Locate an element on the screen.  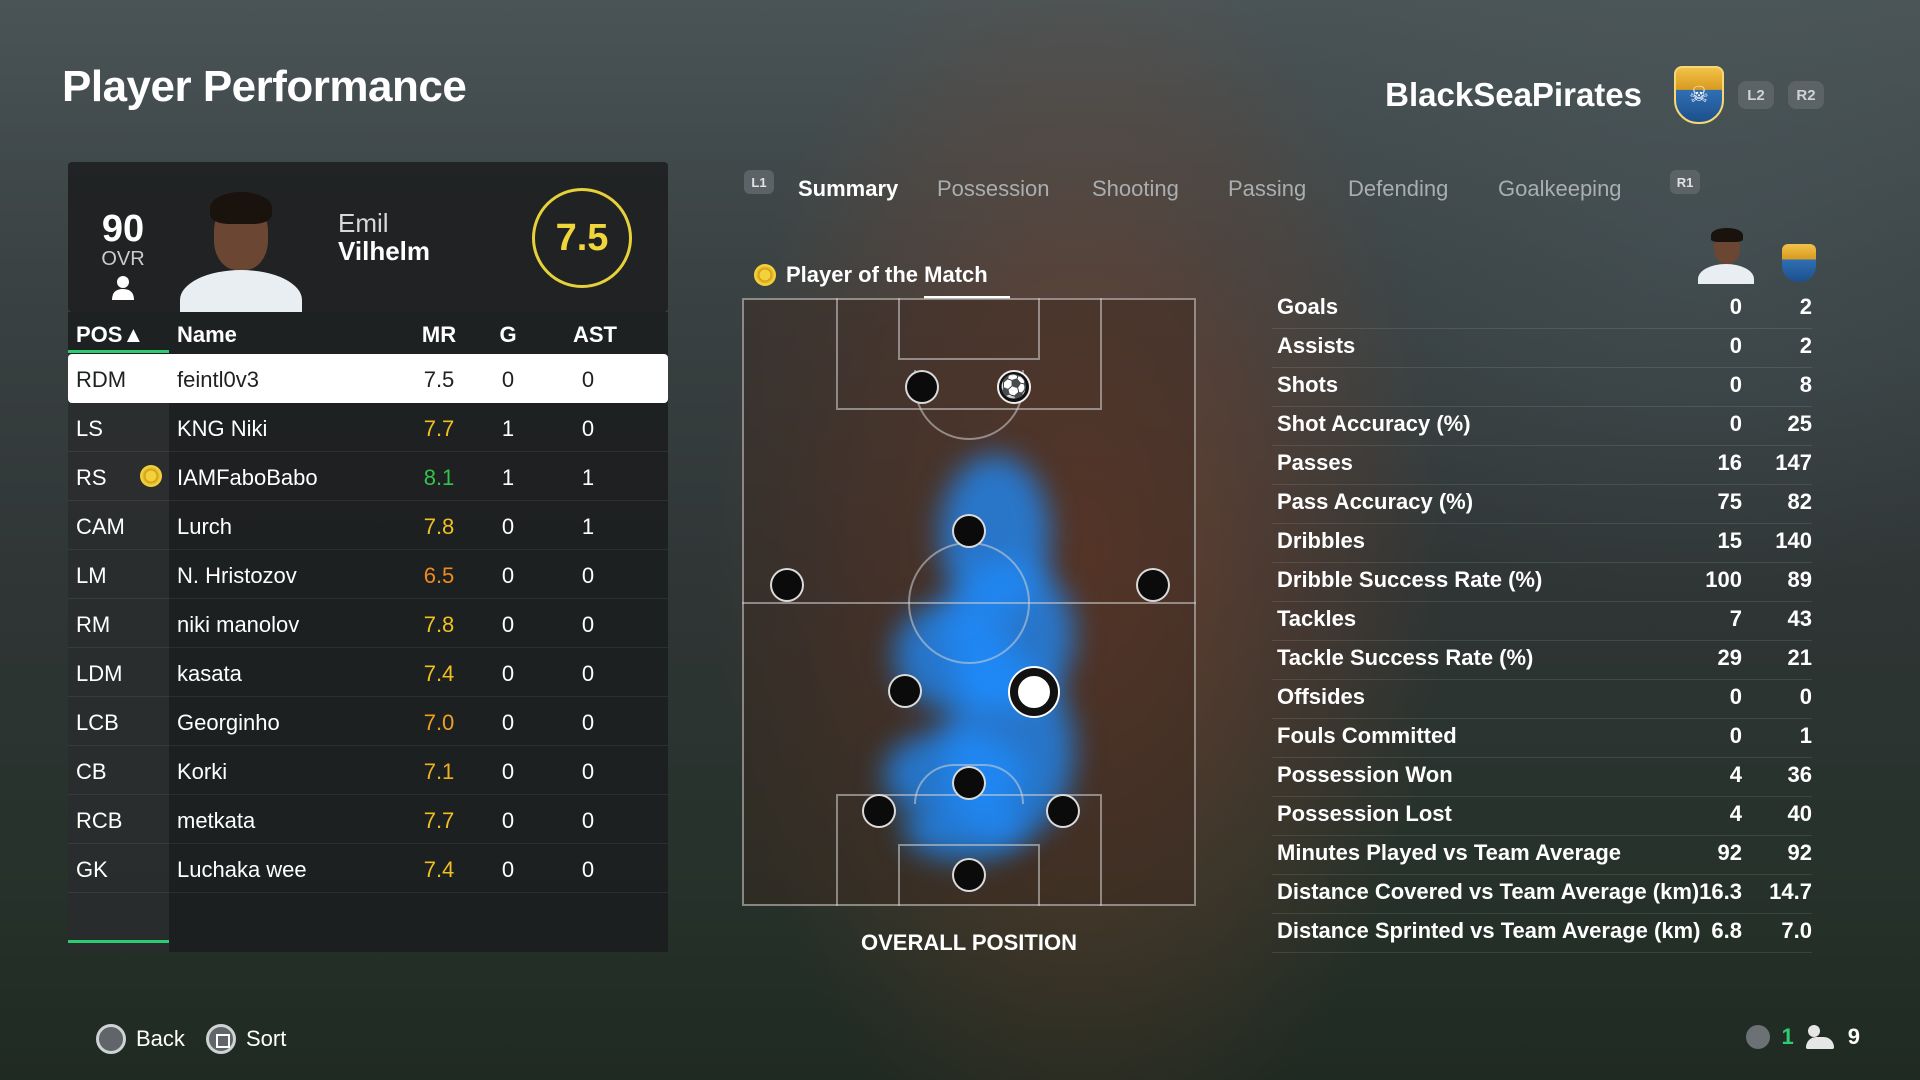
table-row: LDM kasata 7.4 0 0 is located at coordinates (368, 672).